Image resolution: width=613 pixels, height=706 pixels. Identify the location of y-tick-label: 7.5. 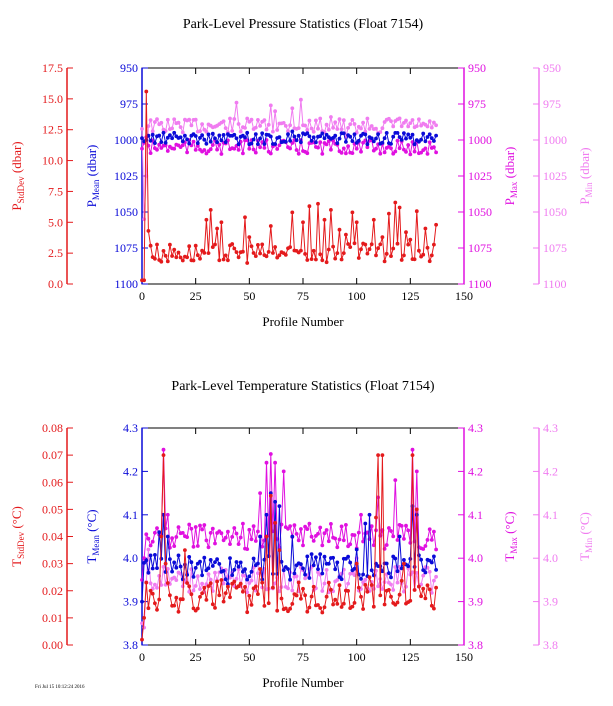
(55, 191).